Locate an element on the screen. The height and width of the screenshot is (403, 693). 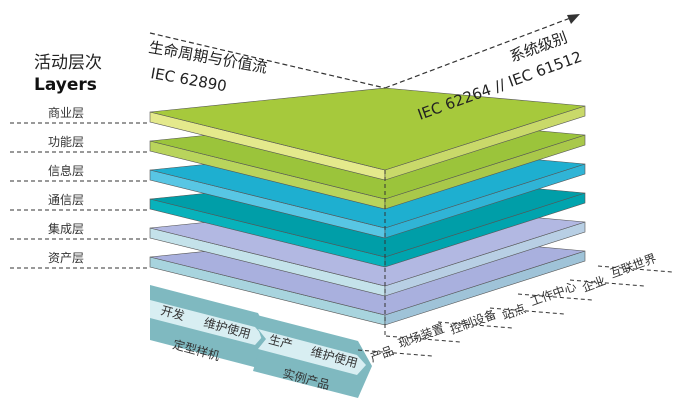
type-band-inner is located at coordinates (206, 322).